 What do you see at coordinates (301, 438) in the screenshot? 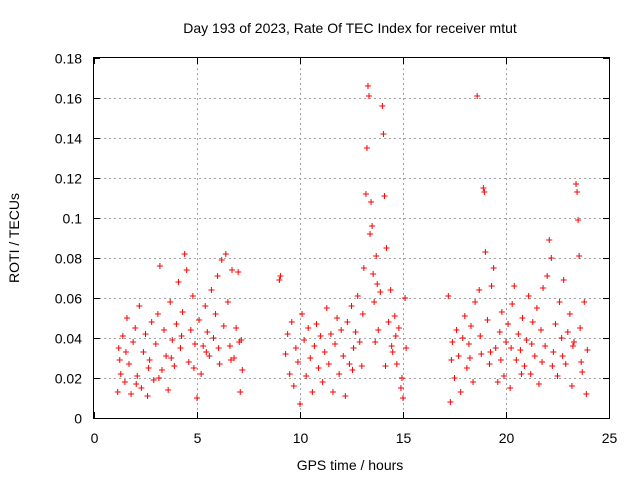
I see `x-tick-label: 10` at bounding box center [301, 438].